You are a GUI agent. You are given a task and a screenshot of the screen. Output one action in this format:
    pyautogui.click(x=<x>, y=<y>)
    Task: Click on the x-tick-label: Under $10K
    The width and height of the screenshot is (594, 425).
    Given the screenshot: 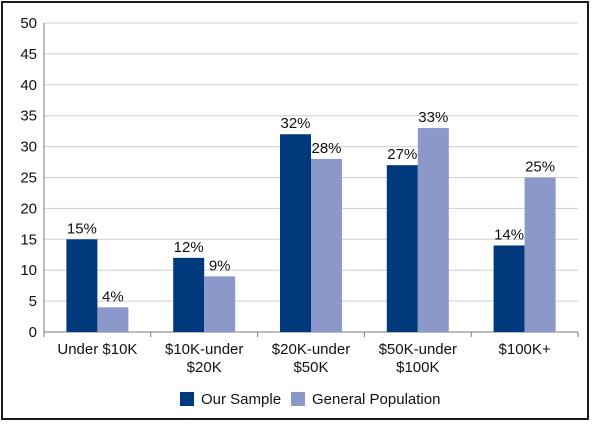 What is the action you would take?
    pyautogui.click(x=97, y=349)
    